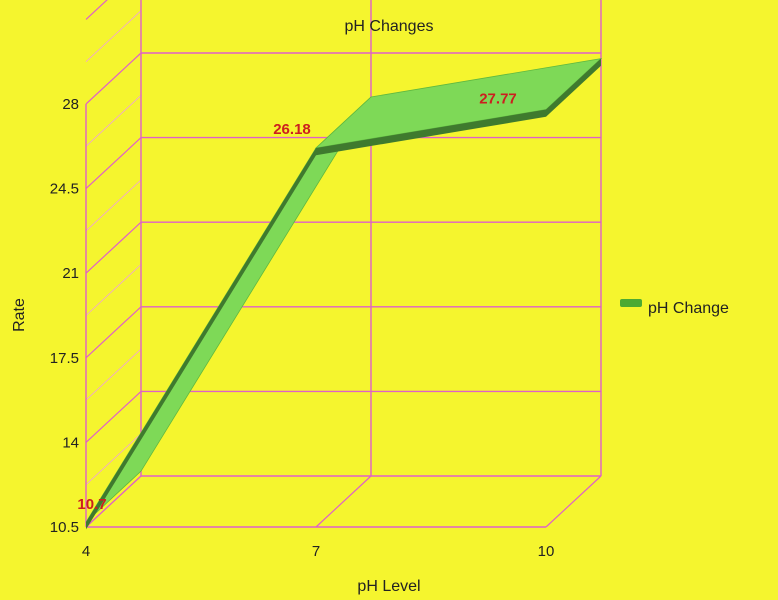  I want to click on y-tick-label-0: 10.5, so click(64, 527).